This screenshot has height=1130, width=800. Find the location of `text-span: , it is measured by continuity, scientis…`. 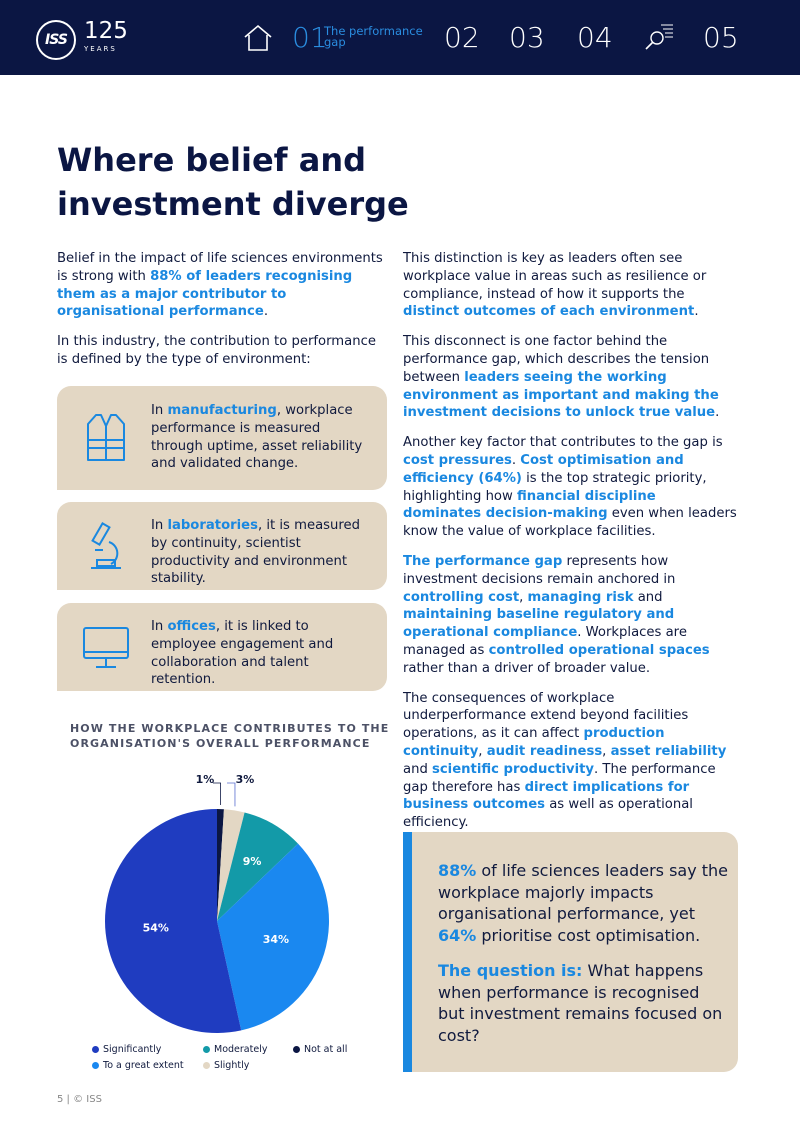

text-span: , it is measured by continuity, scientis… is located at coordinates (255, 552).